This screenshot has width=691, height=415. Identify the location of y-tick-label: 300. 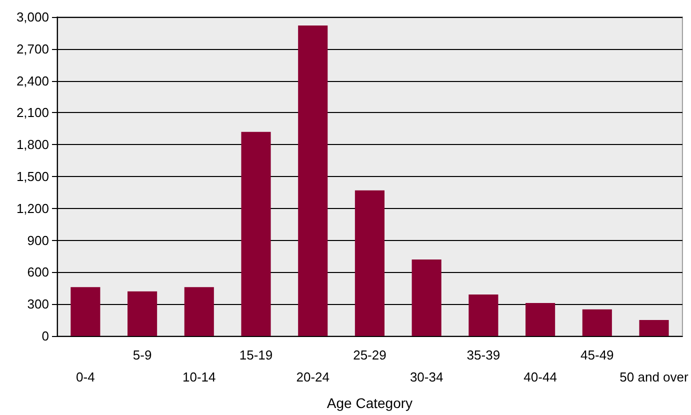
(38, 304).